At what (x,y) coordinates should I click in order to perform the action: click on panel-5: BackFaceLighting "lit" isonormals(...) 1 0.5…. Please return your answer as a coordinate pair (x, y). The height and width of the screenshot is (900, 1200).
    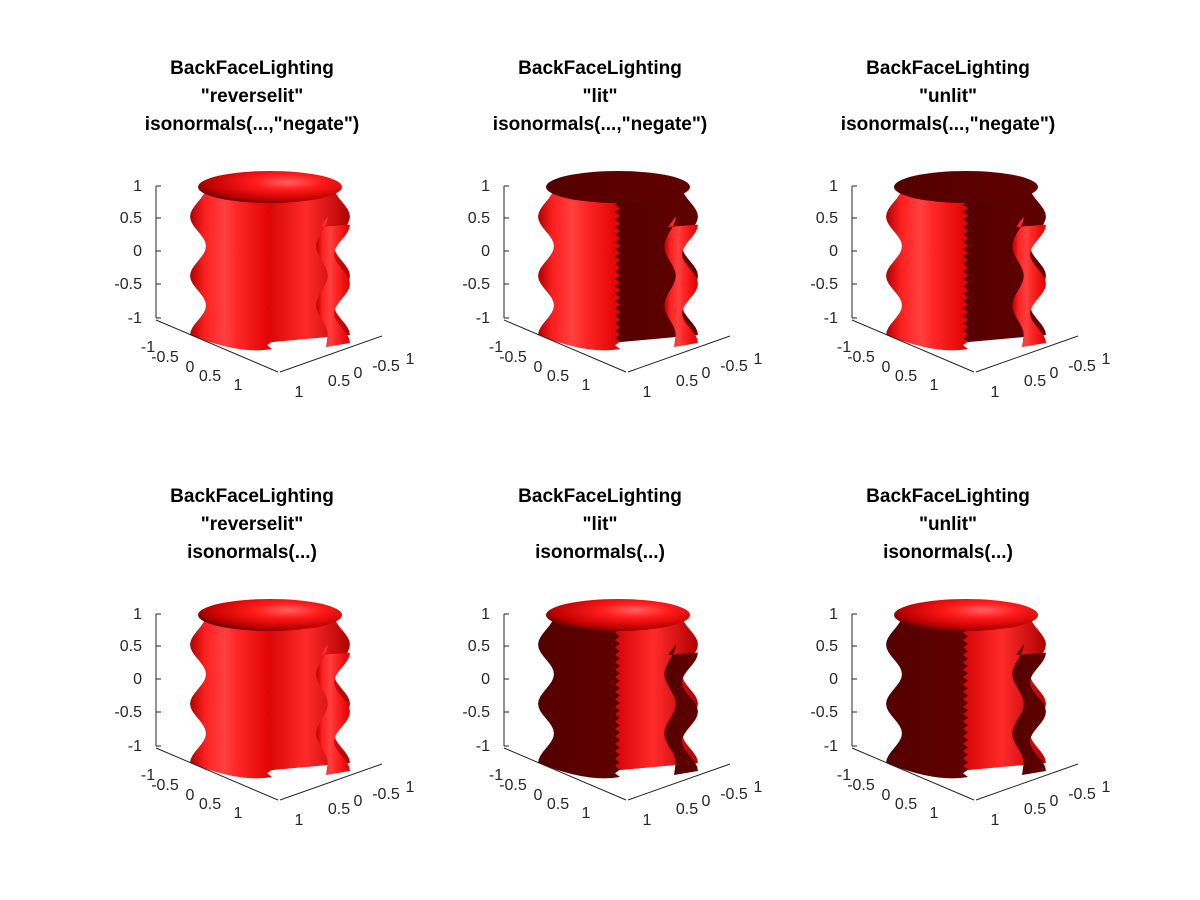
    Looking at the image, I should click on (612, 657).